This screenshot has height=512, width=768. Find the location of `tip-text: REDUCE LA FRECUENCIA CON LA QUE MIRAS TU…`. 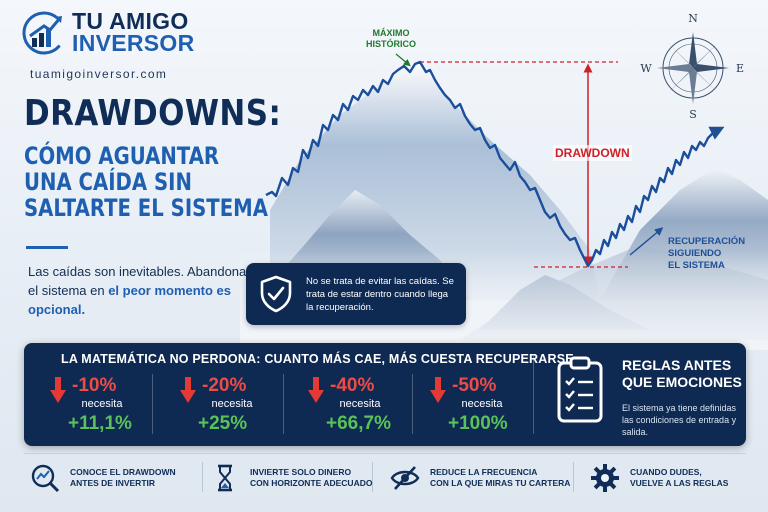

tip-text: REDUCE LA FRECUENCIA CON LA QUE MIRAS TU… is located at coordinates (500, 478).